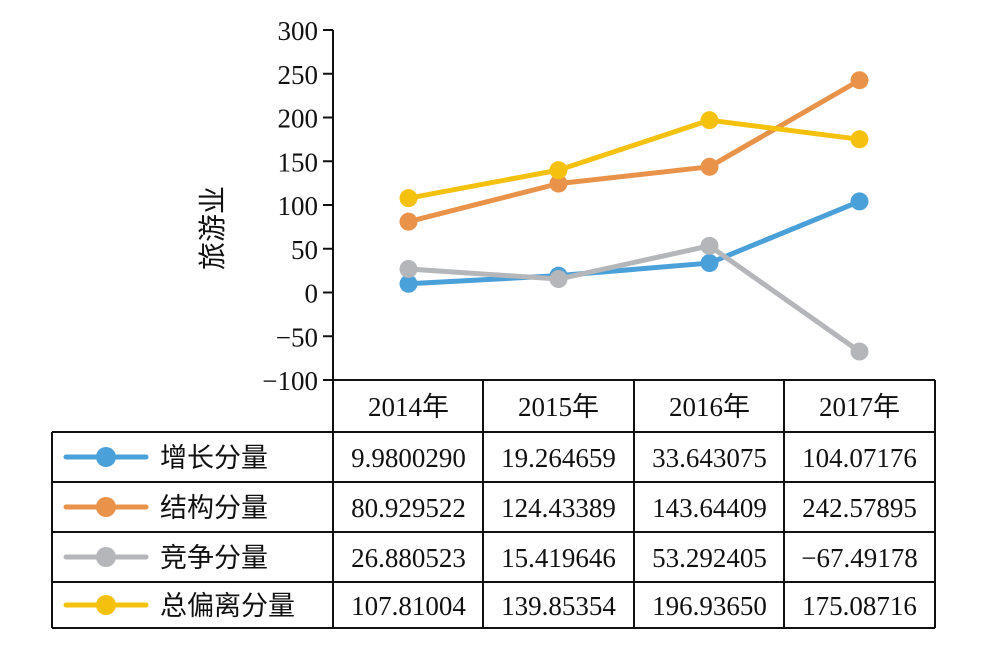 The width and height of the screenshot is (1000, 646). Describe the element at coordinates (709, 558) in the screenshot. I see `data-label: 53.292405` at that location.